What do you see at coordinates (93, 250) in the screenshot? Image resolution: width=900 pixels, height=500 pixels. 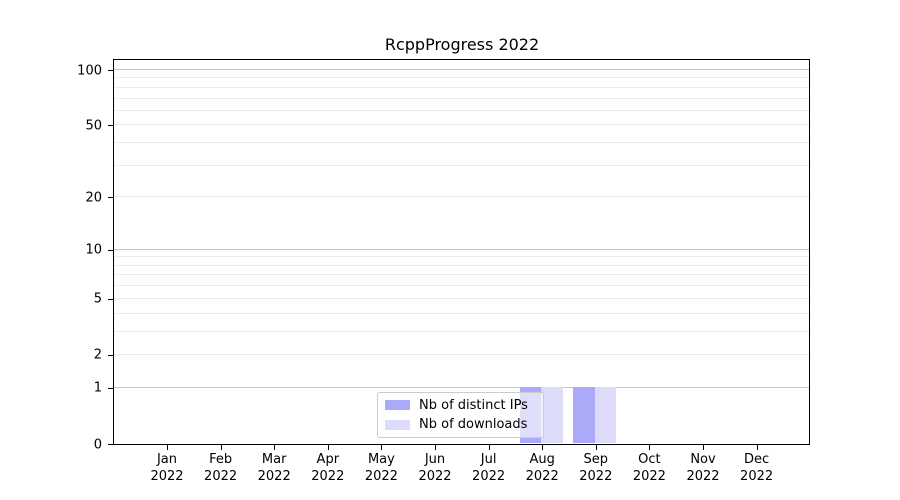 I see `y-tick-label: 10` at bounding box center [93, 250].